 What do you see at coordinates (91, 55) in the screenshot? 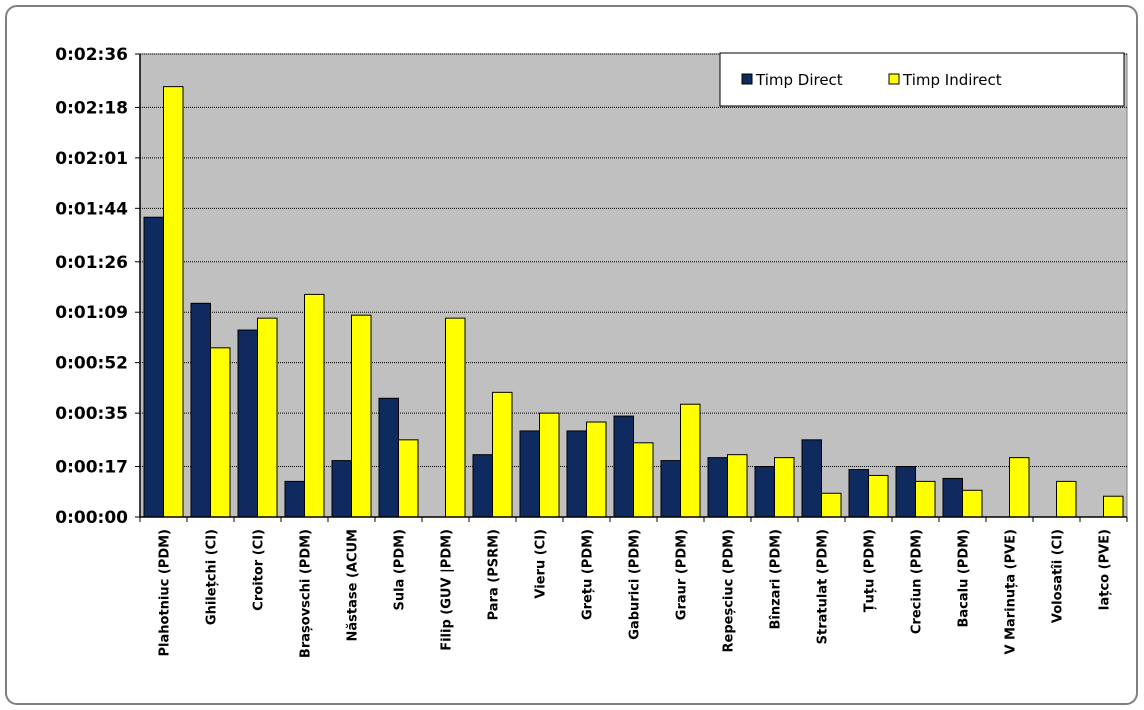
I see `y-tick-label: 0:02:36` at bounding box center [91, 55].